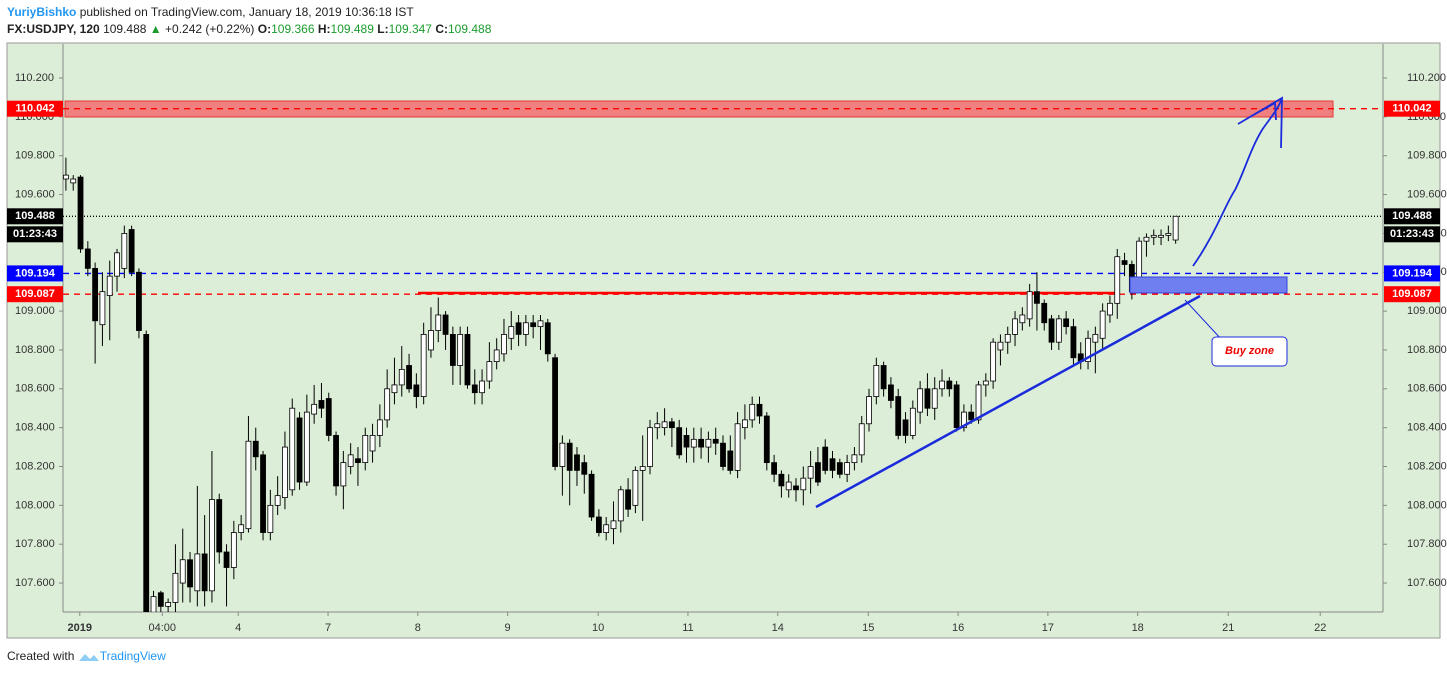 Image resolution: width=1447 pixels, height=675 pixels. What do you see at coordinates (410, 29) in the screenshot?
I see `ohlc-value: 109.347` at bounding box center [410, 29].